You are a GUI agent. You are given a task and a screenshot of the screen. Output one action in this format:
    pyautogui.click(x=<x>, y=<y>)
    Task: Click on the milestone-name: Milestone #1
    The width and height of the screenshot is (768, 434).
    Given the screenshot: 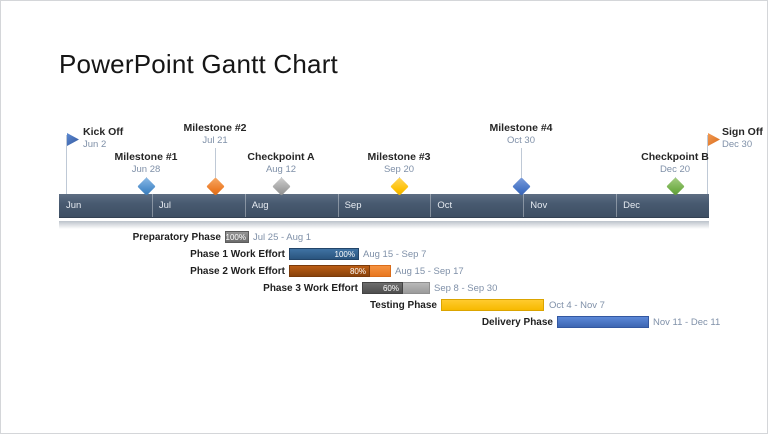 What is the action you would take?
    pyautogui.click(x=146, y=157)
    